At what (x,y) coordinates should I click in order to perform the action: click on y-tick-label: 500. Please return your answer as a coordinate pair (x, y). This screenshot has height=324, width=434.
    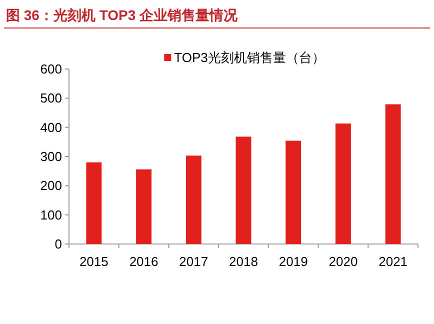
    Looking at the image, I should click on (51, 98).